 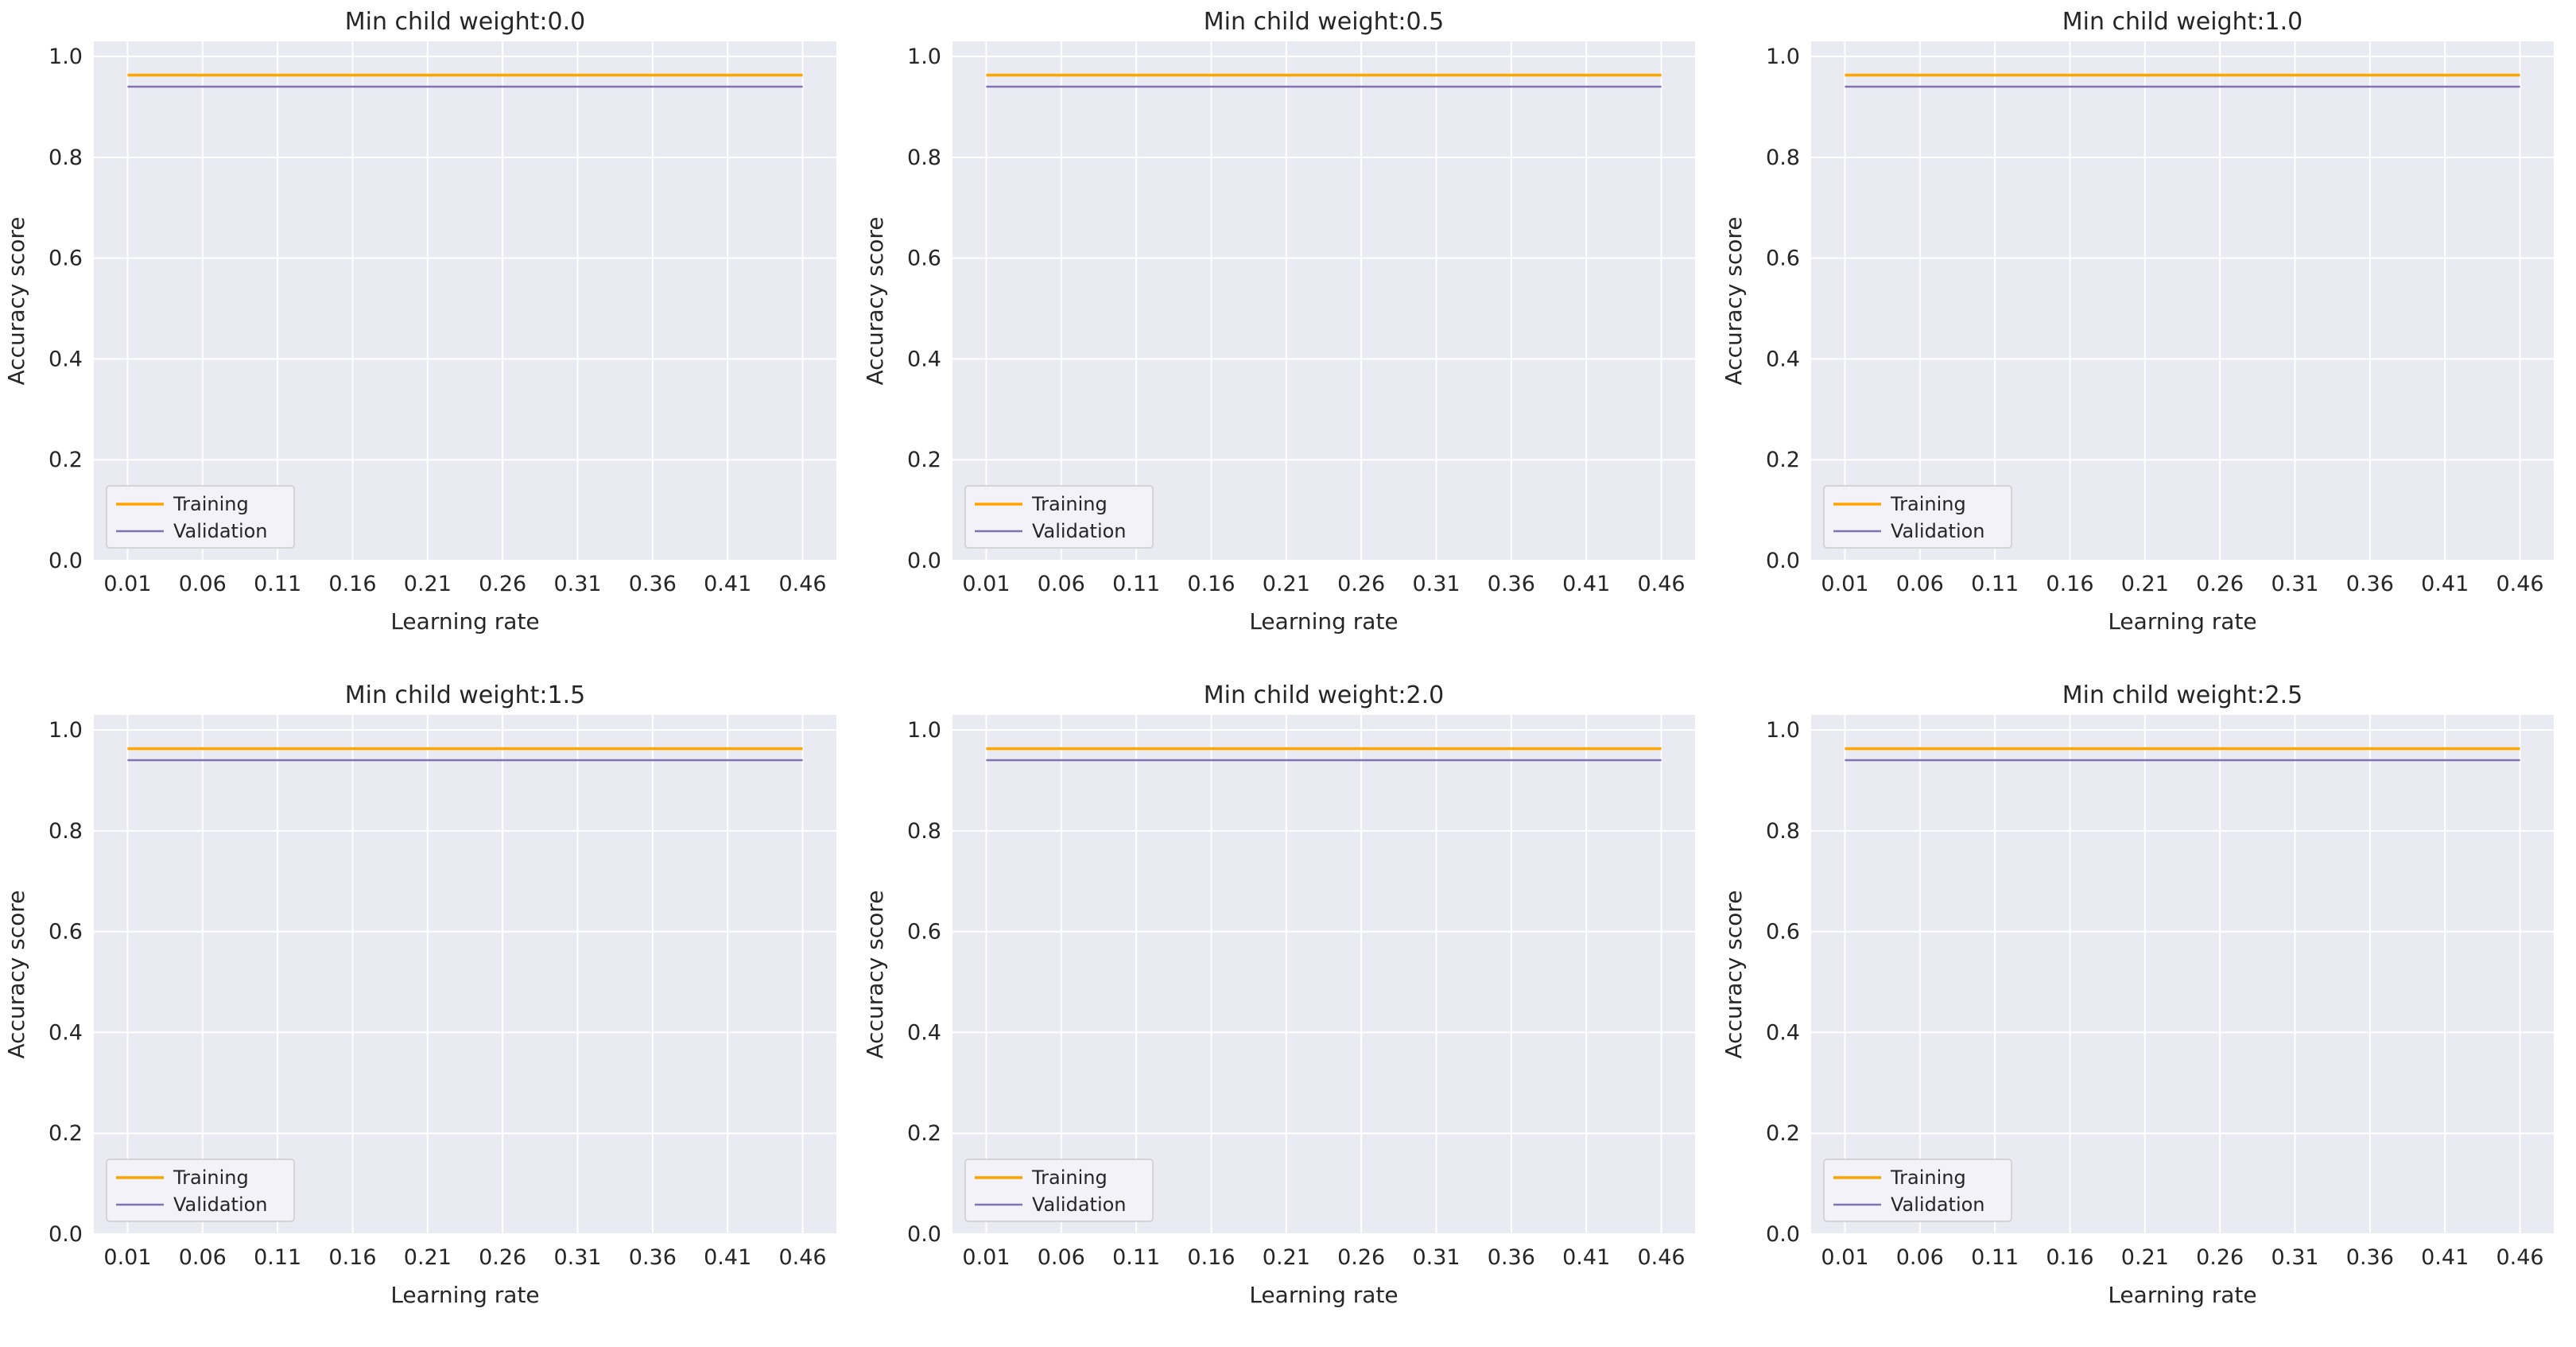 What do you see at coordinates (1324, 22) in the screenshot?
I see `chart-title: Min child weight:0.5` at bounding box center [1324, 22].